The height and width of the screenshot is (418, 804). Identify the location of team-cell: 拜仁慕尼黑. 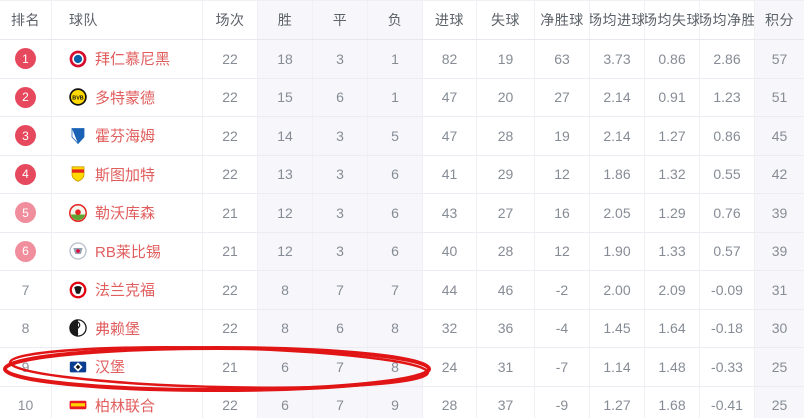
(127, 59).